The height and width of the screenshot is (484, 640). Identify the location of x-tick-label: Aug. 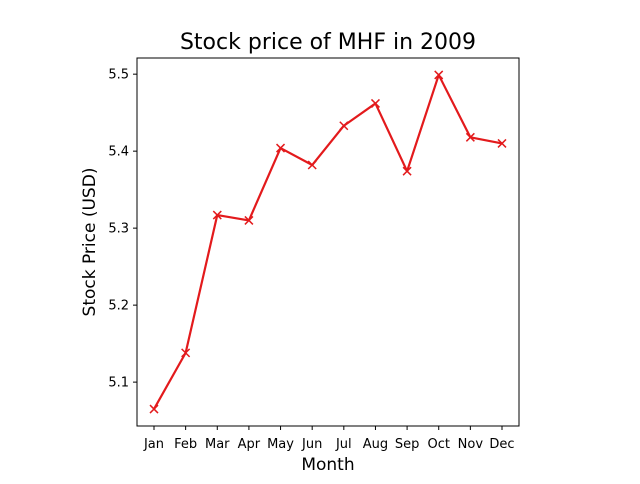
(375, 444).